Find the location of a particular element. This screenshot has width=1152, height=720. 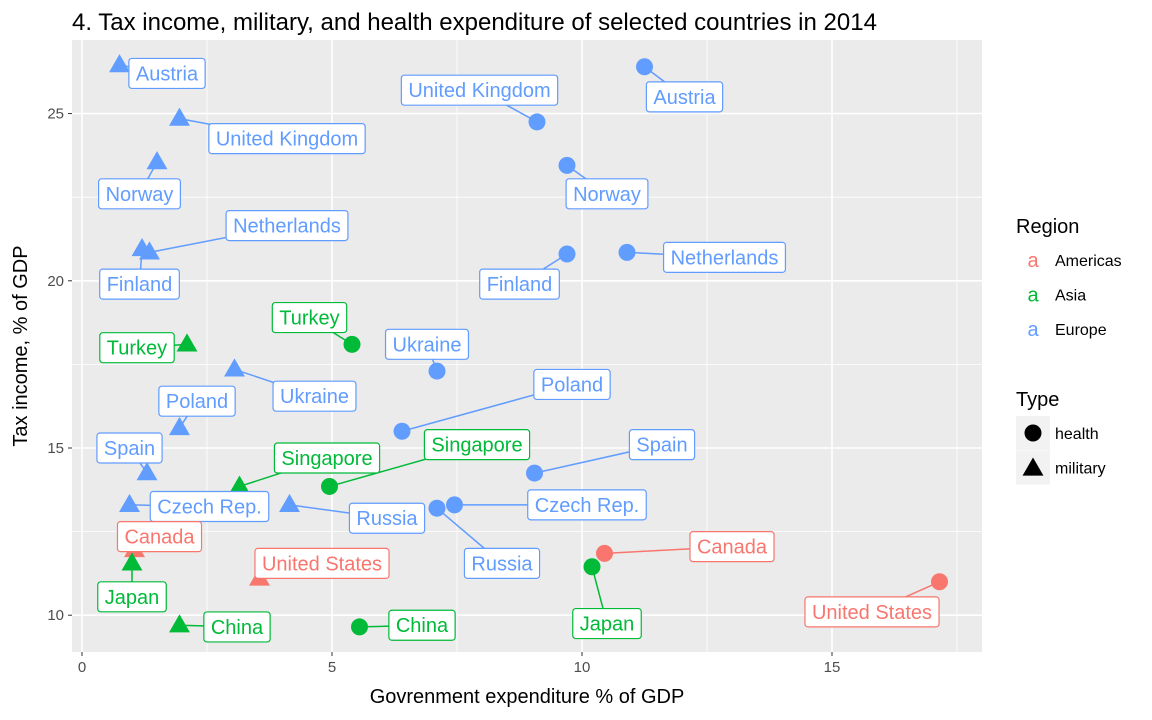

ukraine-military-point is located at coordinates (234, 367).